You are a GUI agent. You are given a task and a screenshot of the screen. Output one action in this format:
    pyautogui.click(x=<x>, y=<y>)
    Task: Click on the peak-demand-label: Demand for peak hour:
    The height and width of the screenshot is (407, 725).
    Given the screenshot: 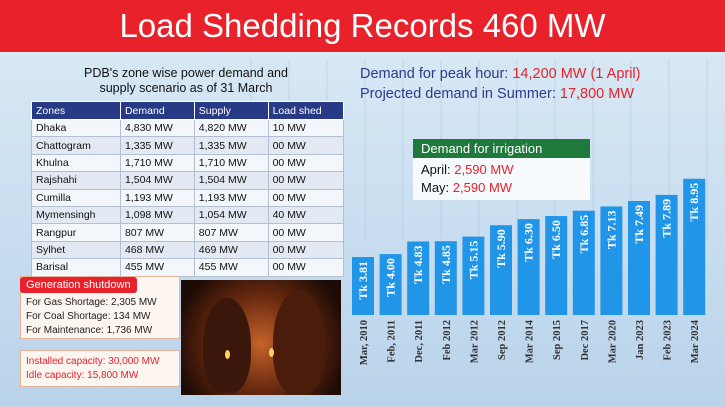 What is the action you would take?
    pyautogui.click(x=436, y=74)
    